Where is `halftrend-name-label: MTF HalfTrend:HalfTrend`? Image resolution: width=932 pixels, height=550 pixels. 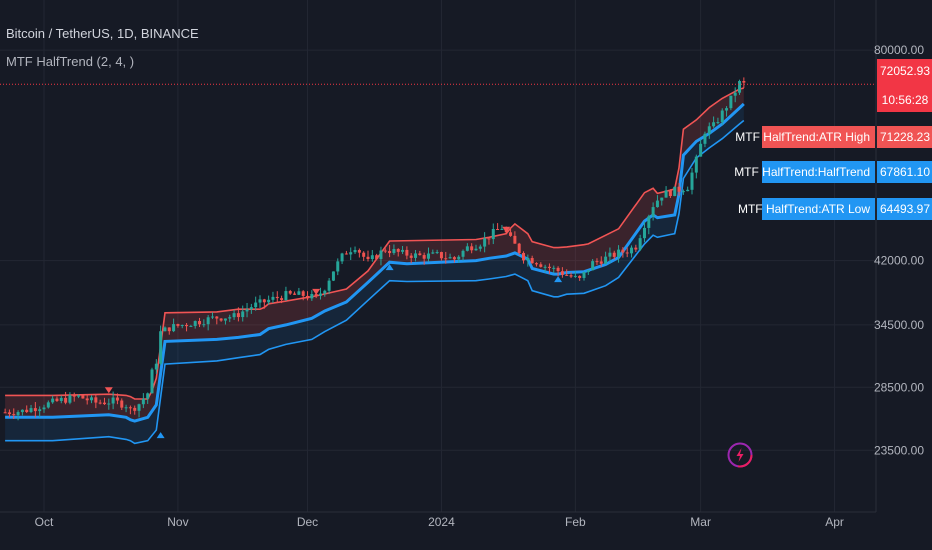 halftrend-name-label: MTF HalfTrend:HalfTrend is located at coordinates (802, 172).